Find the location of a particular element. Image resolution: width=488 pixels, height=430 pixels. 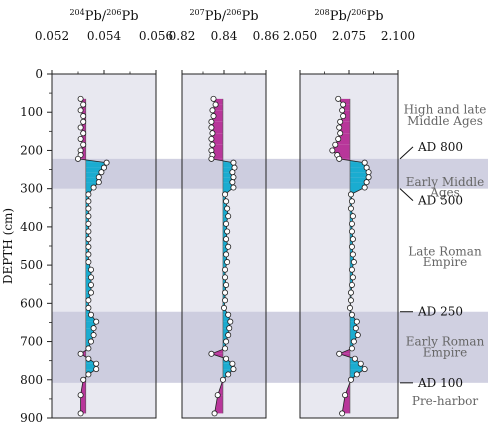

x-tick-label: 0.82 is located at coordinates (182, 36).